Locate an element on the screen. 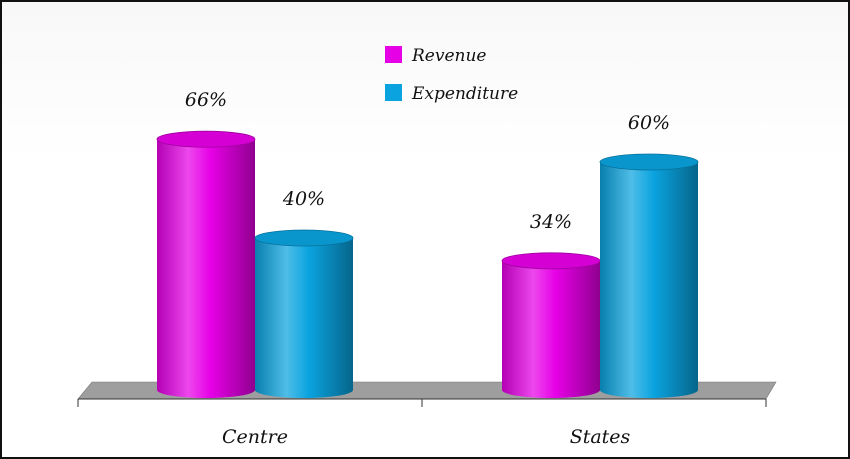 This screenshot has width=850, height=459. bar-expenditure-centre is located at coordinates (304, 313).